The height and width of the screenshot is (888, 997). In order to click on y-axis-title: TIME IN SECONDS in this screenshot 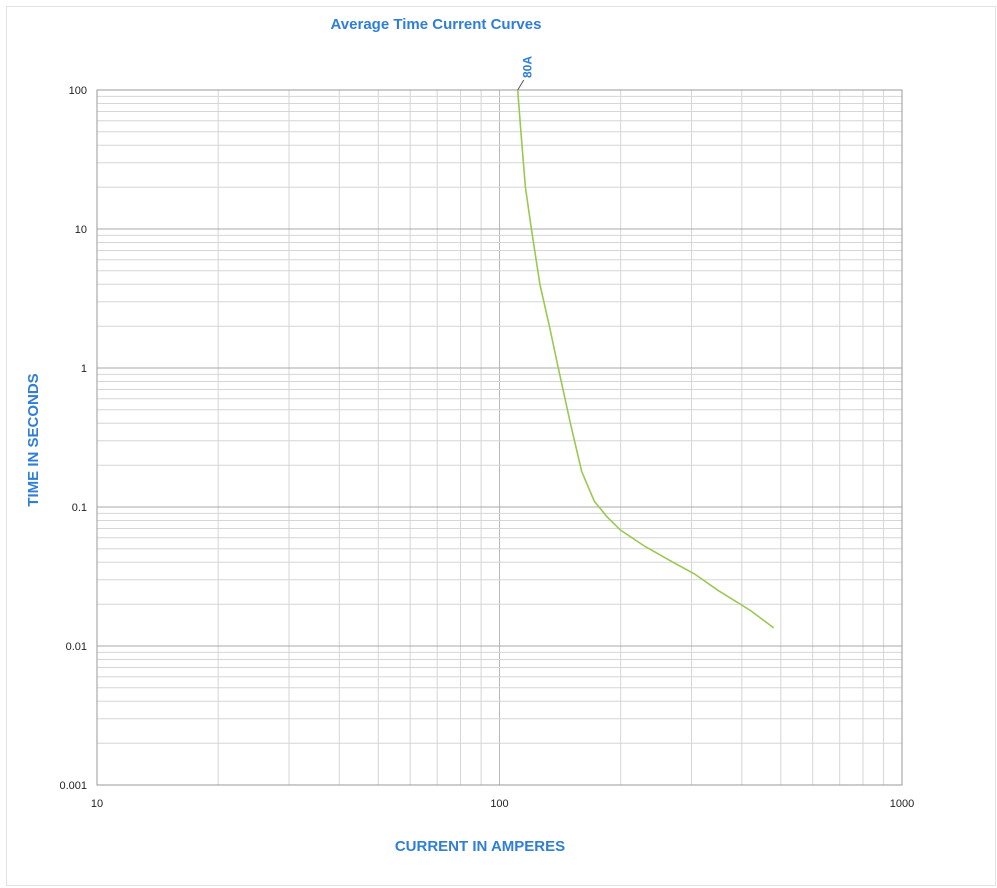, I will do `click(33, 439)`.